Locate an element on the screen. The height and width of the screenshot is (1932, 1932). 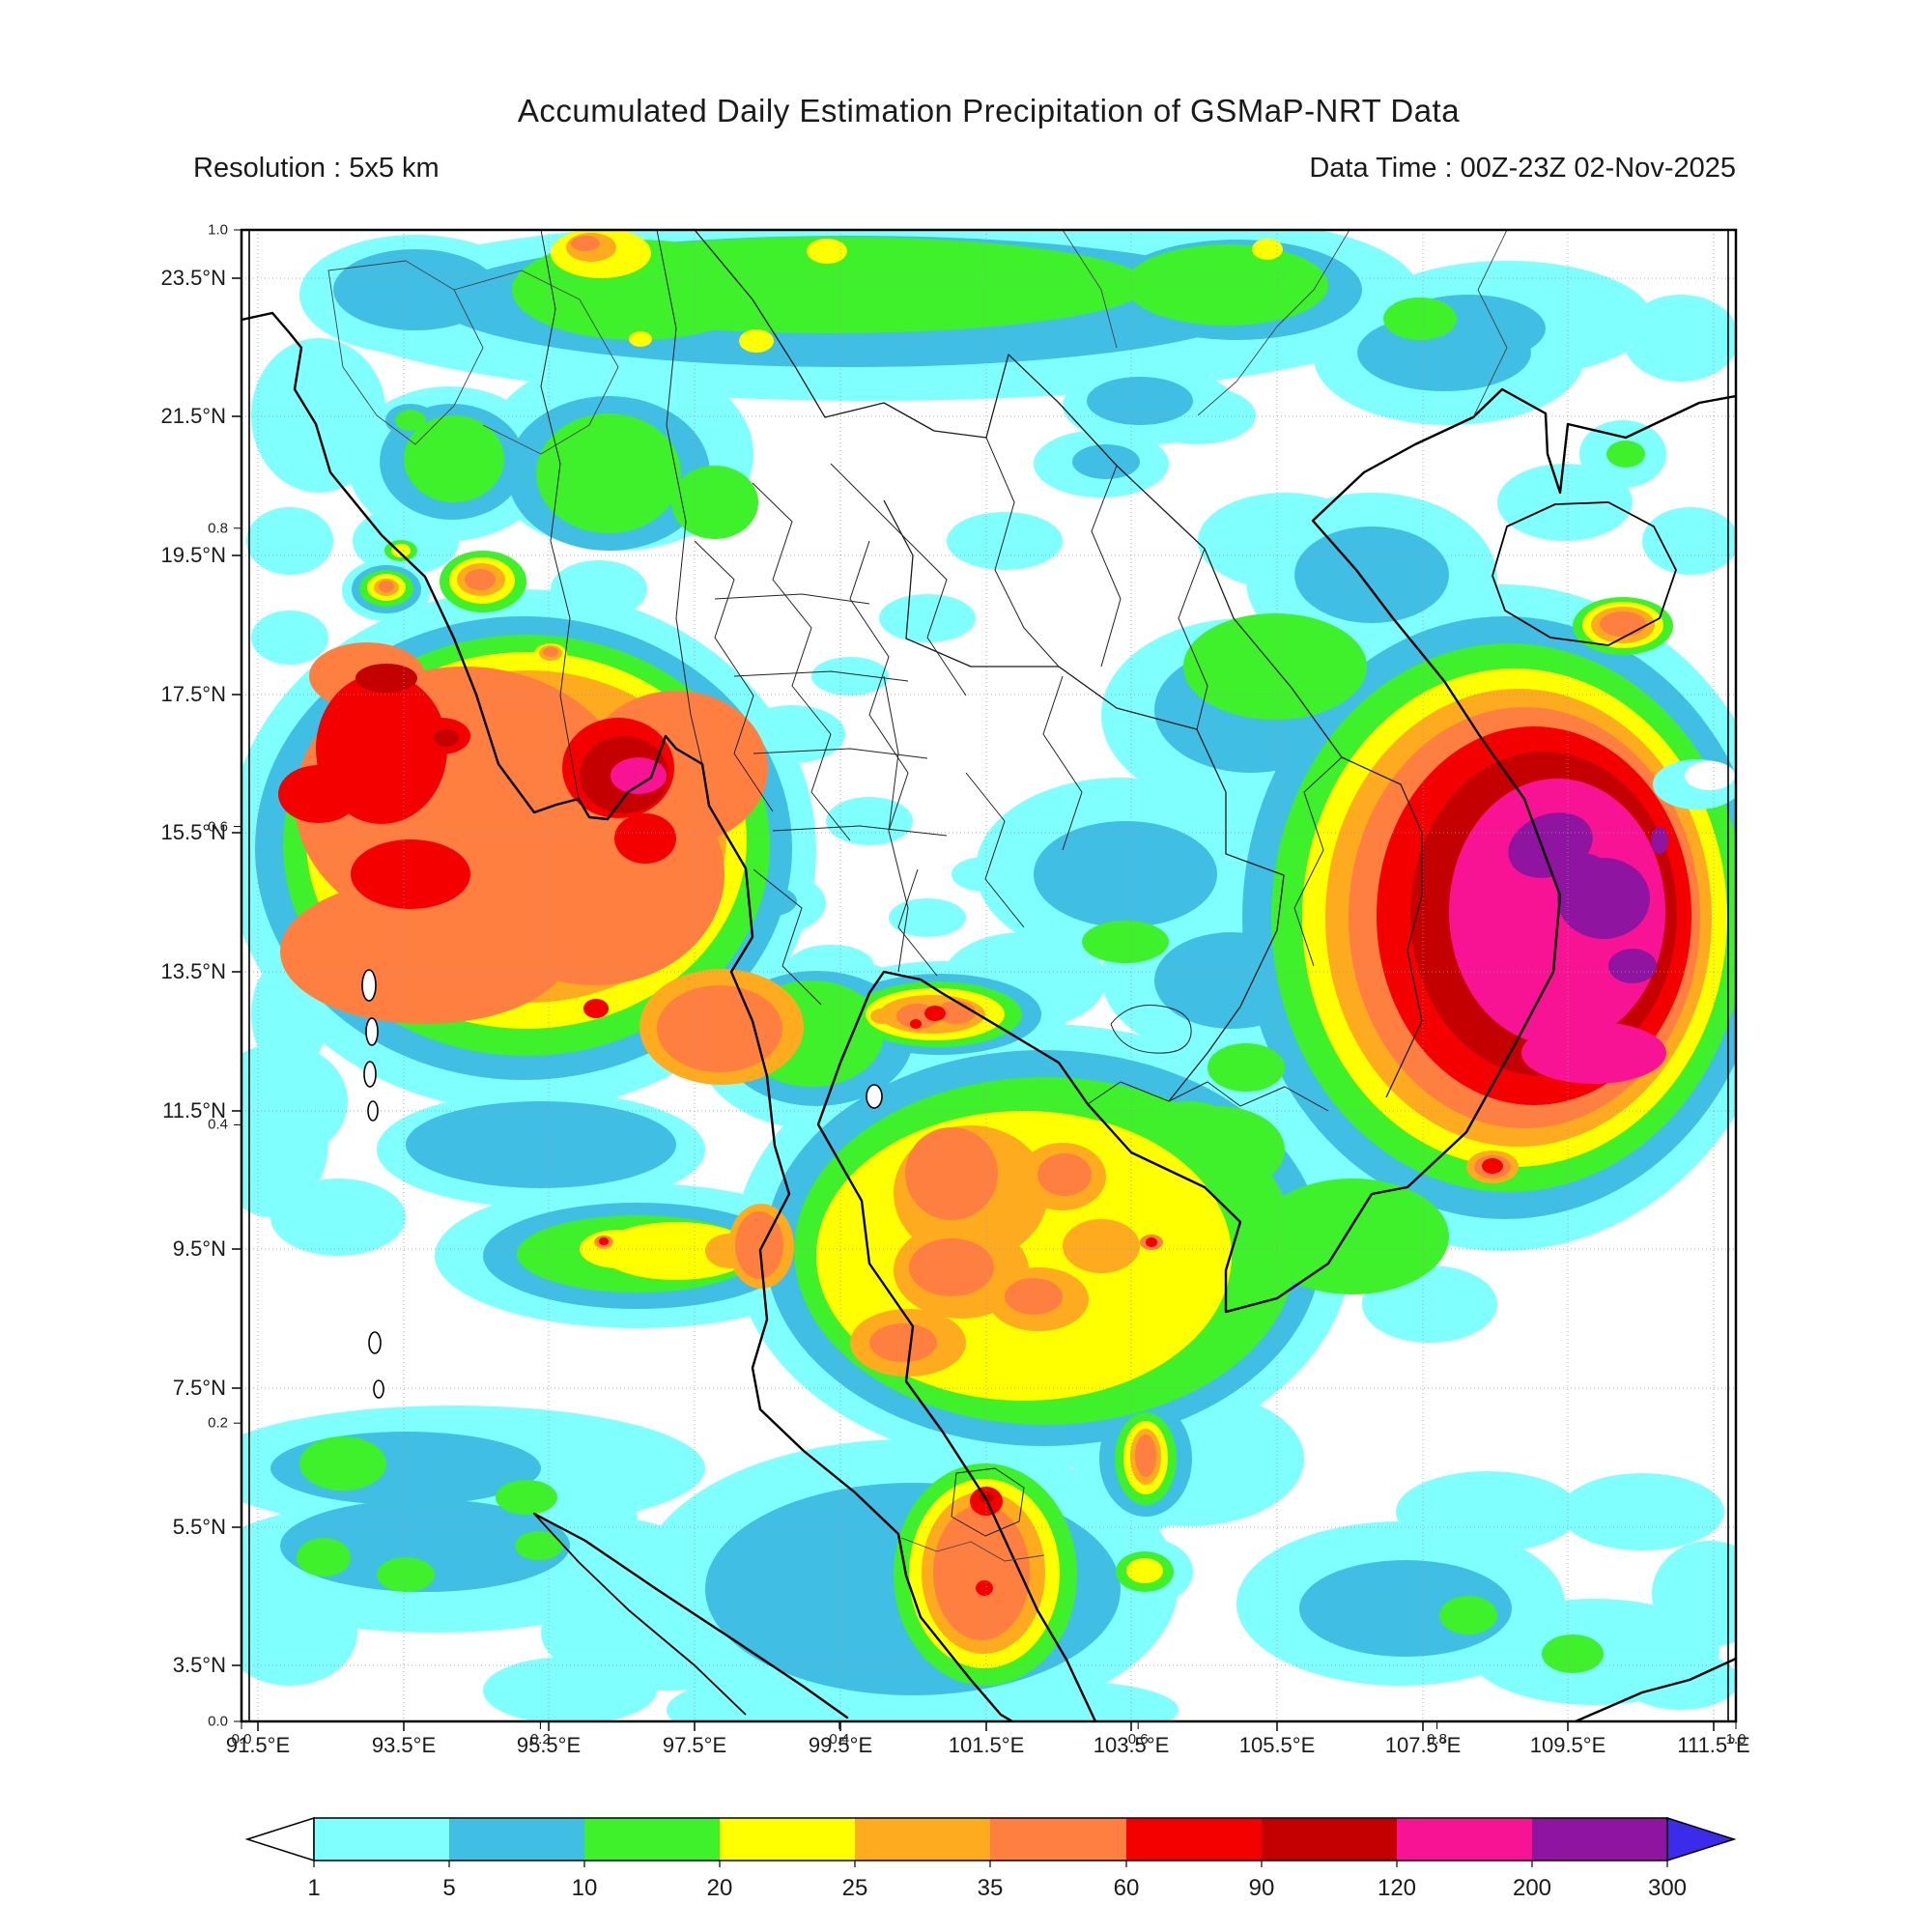
colorbar-tick-label: 120 is located at coordinates (1397, 1888).